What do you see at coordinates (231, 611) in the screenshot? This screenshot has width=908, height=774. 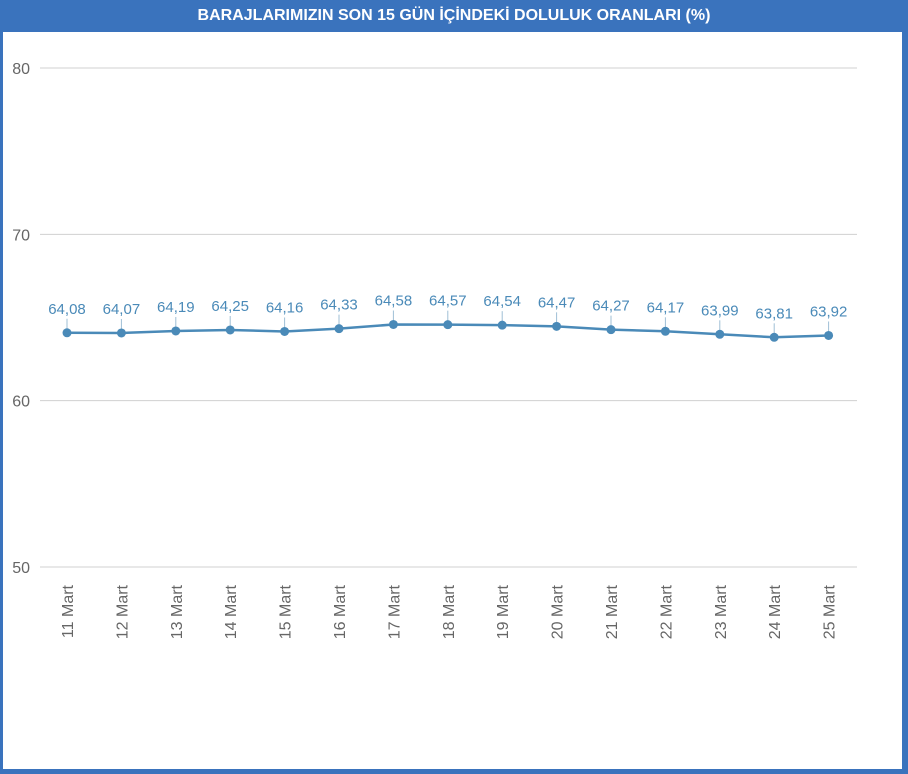 I see `x-tick-label: 14 Mart` at bounding box center [231, 611].